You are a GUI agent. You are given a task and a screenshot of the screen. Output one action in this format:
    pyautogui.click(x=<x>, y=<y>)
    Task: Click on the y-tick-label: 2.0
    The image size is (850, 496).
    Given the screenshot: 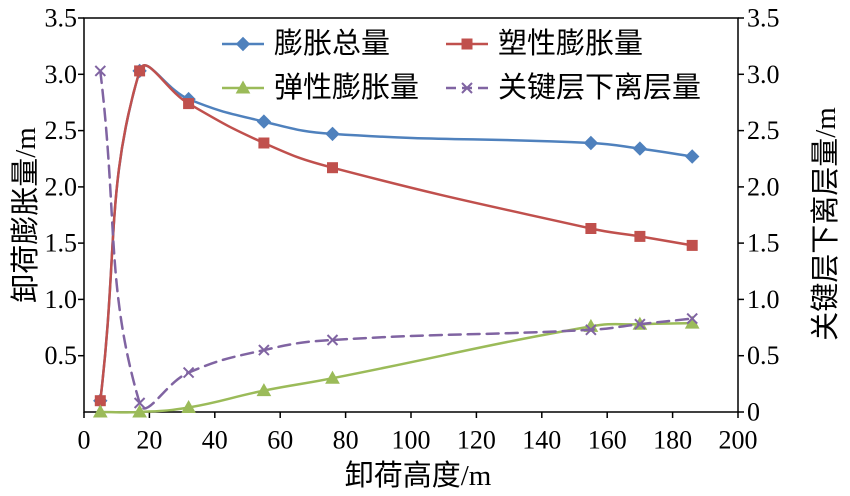 What is the action you would take?
    pyautogui.click(x=61, y=186)
    